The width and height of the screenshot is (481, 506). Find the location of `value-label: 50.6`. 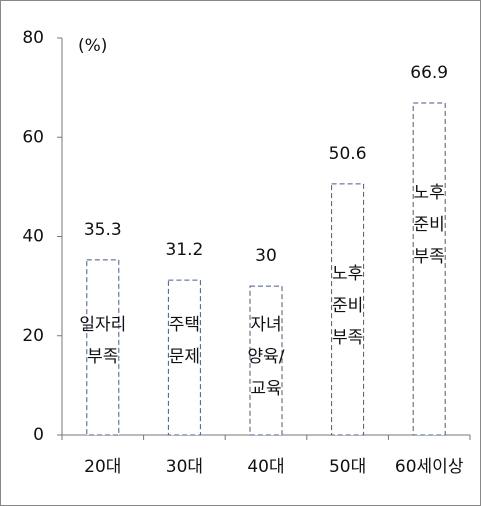

value-label: 50.6 is located at coordinates (348, 154).